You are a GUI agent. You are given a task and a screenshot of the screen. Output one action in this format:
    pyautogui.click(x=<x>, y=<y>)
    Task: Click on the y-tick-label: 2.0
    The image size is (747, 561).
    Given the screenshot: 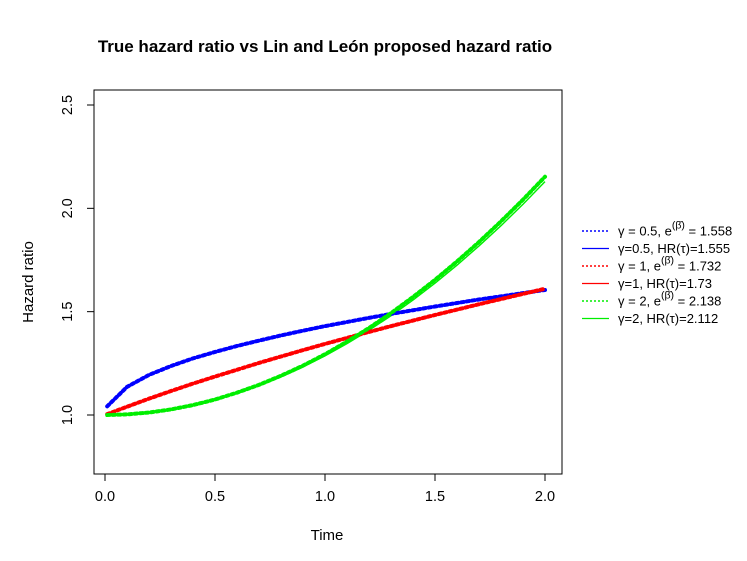 What is the action you would take?
    pyautogui.click(x=68, y=208)
    